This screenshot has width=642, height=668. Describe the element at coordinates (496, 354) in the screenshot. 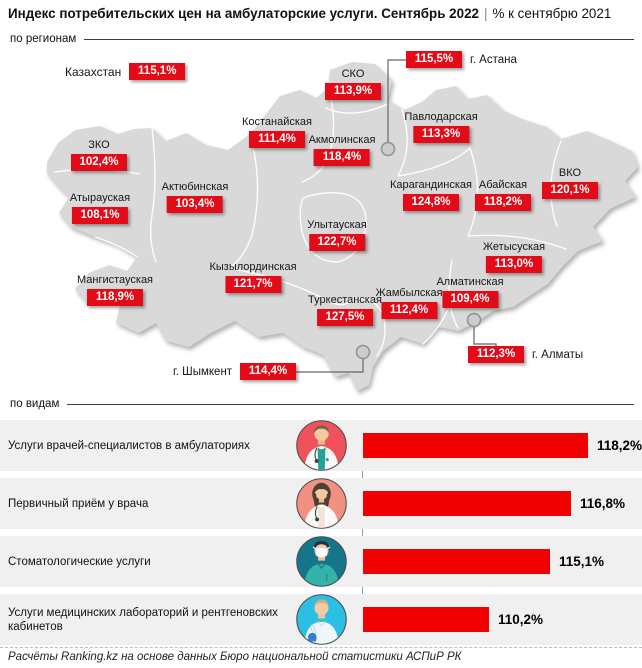

I see `city-value-badge: 112,3%` at that location.